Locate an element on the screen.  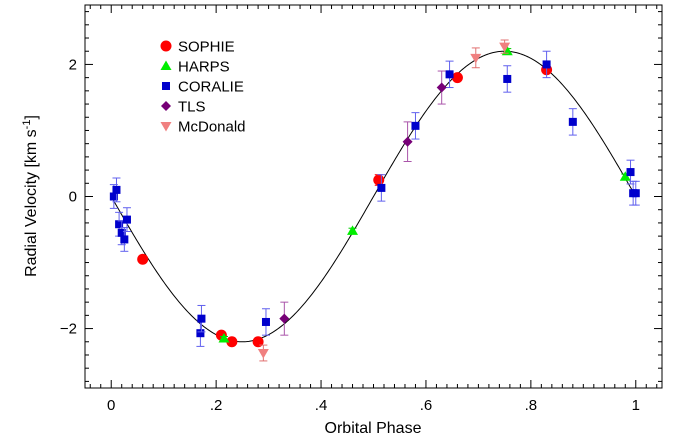
x-axis-label: Orbital Phase is located at coordinates (373, 428).